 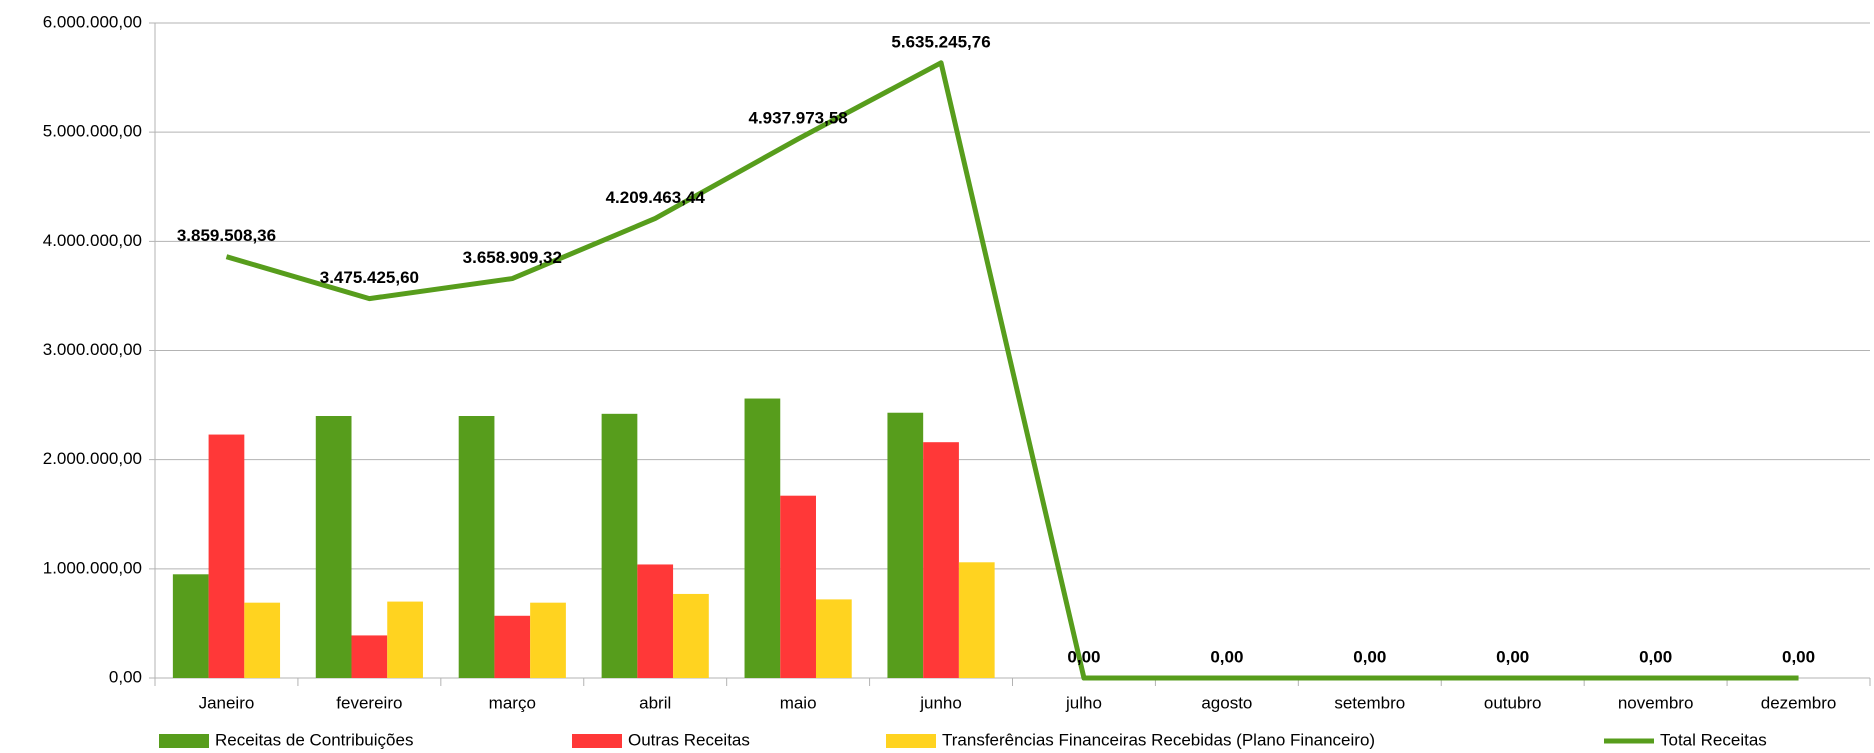 I want to click on y-tick-label: 3.000.000,00, so click(x=92, y=349).